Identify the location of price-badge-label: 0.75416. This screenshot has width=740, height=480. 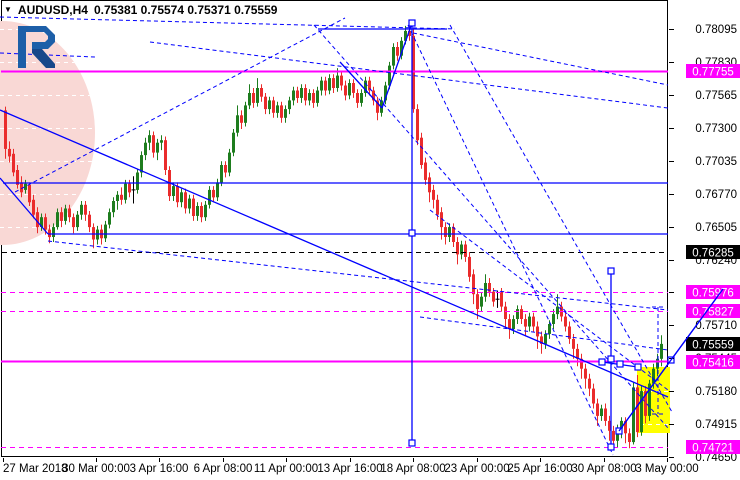
(713, 364).